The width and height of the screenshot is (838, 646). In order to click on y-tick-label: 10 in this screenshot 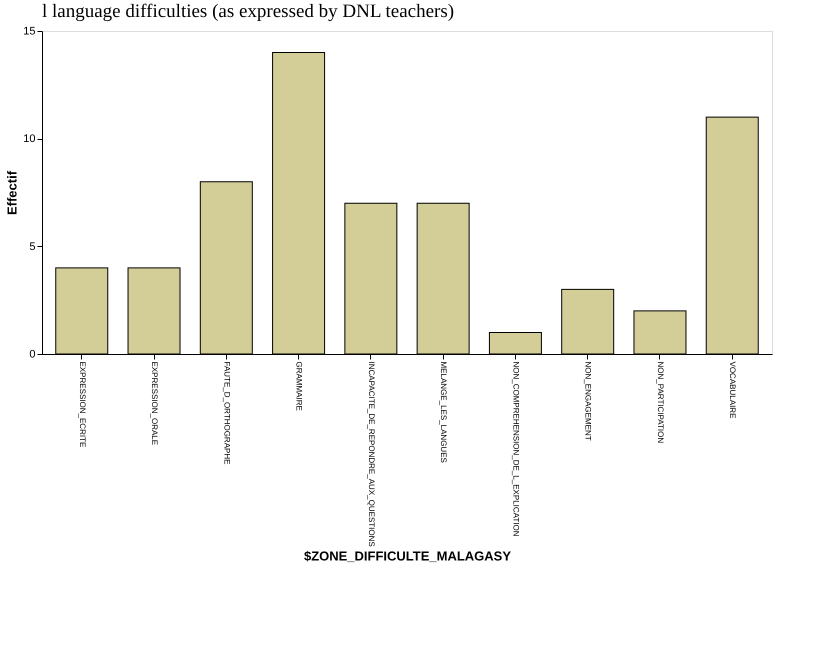, I will do `click(29, 139)`.